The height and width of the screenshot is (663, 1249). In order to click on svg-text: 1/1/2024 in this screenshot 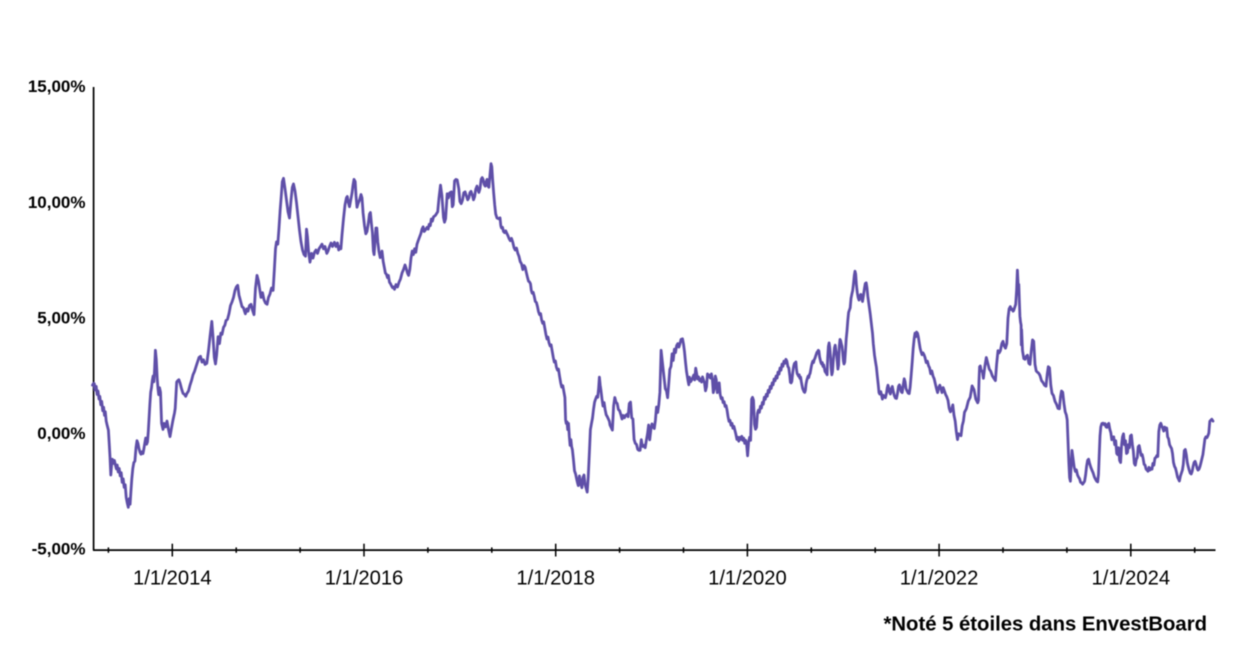, I will do `click(1131, 579)`.